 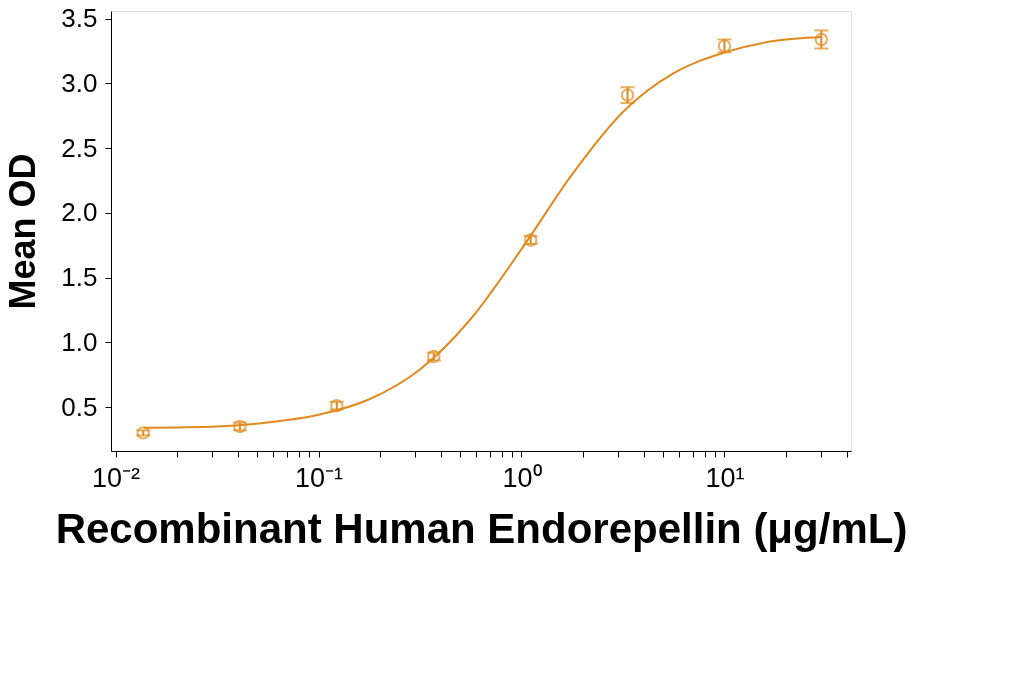 I want to click on x-tick-label: 10⁻¹, so click(x=319, y=477).